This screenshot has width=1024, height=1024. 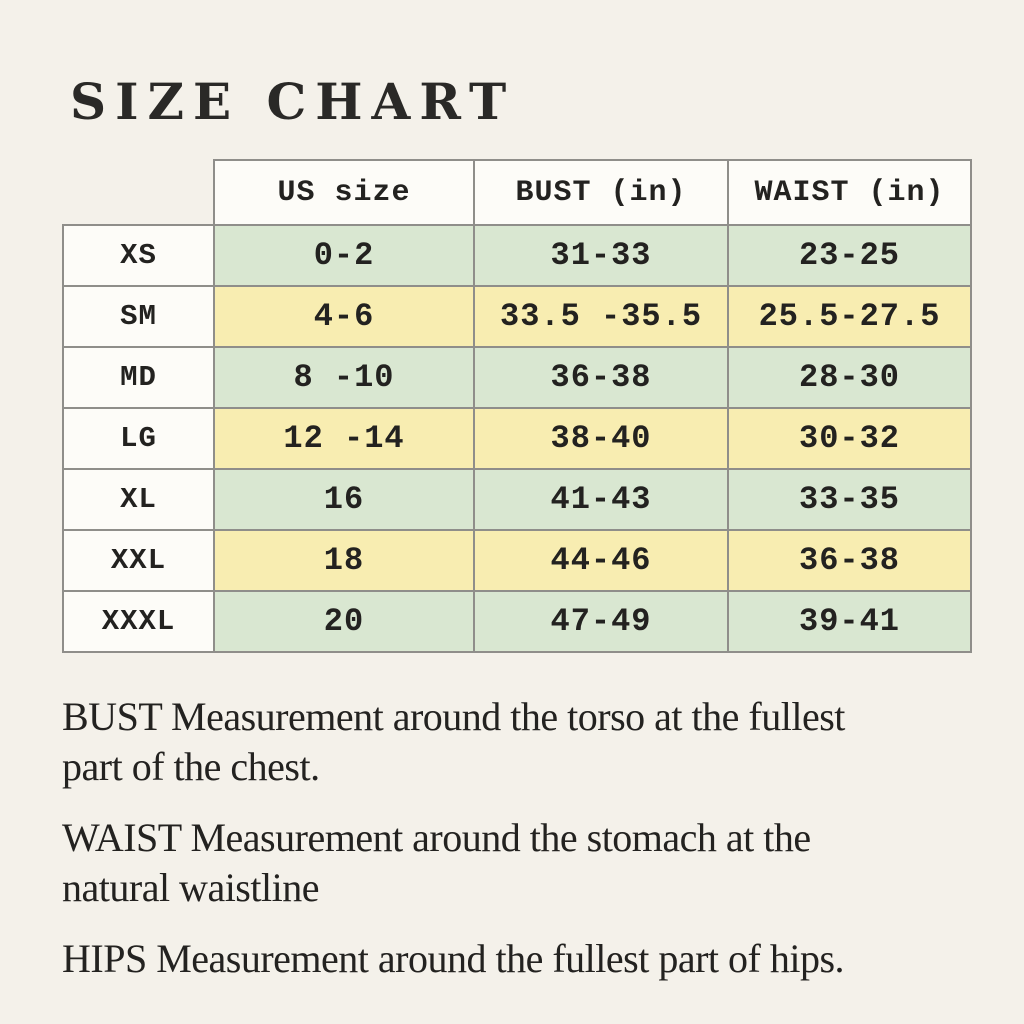 What do you see at coordinates (191, 766) in the screenshot?
I see `bust-note-line-2: part of the chest.` at bounding box center [191, 766].